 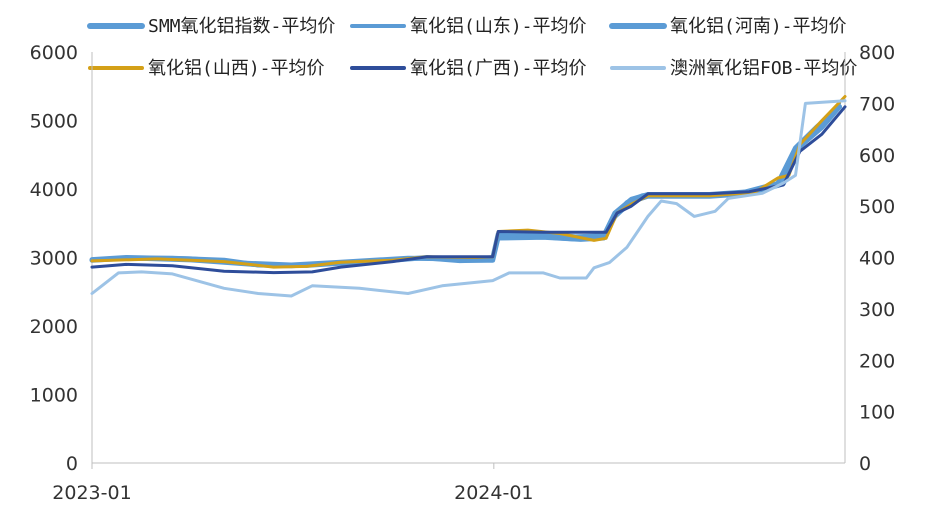 What do you see at coordinates (241, 26) in the screenshot?
I see `legend-label: SMM氧化铝指数-平均价` at bounding box center [241, 26].